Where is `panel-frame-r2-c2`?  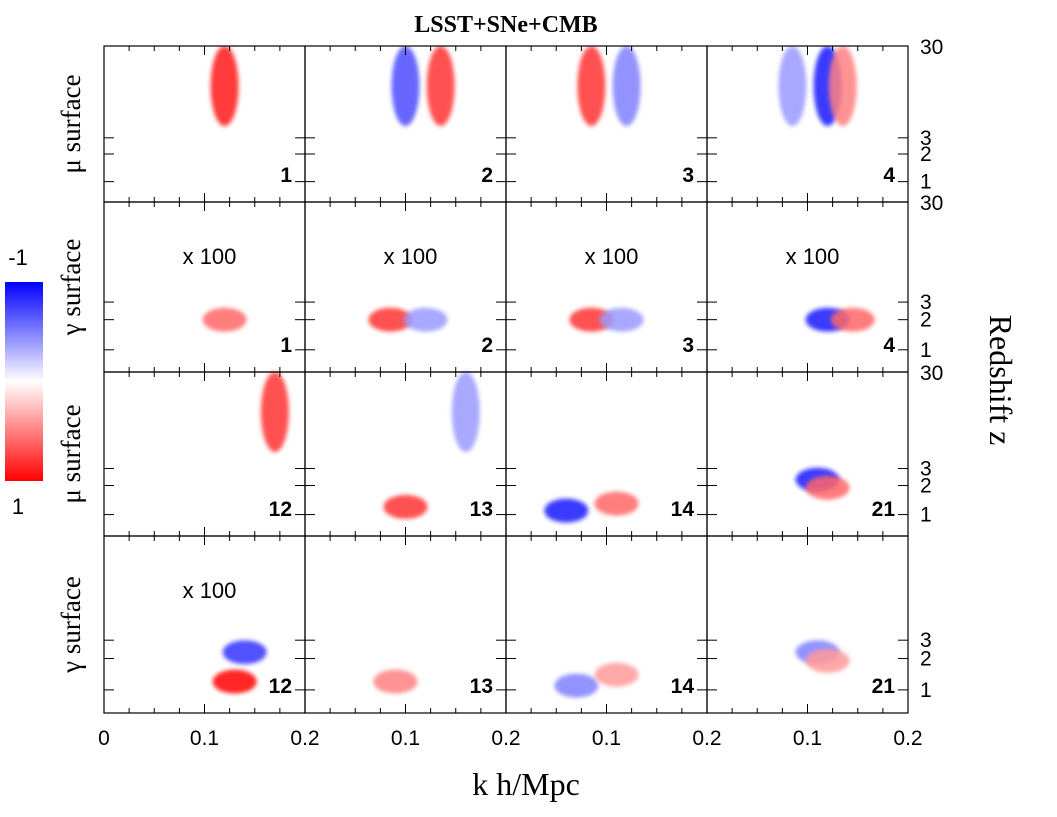
panel-frame-r2-c2 is located at coordinates (405, 287).